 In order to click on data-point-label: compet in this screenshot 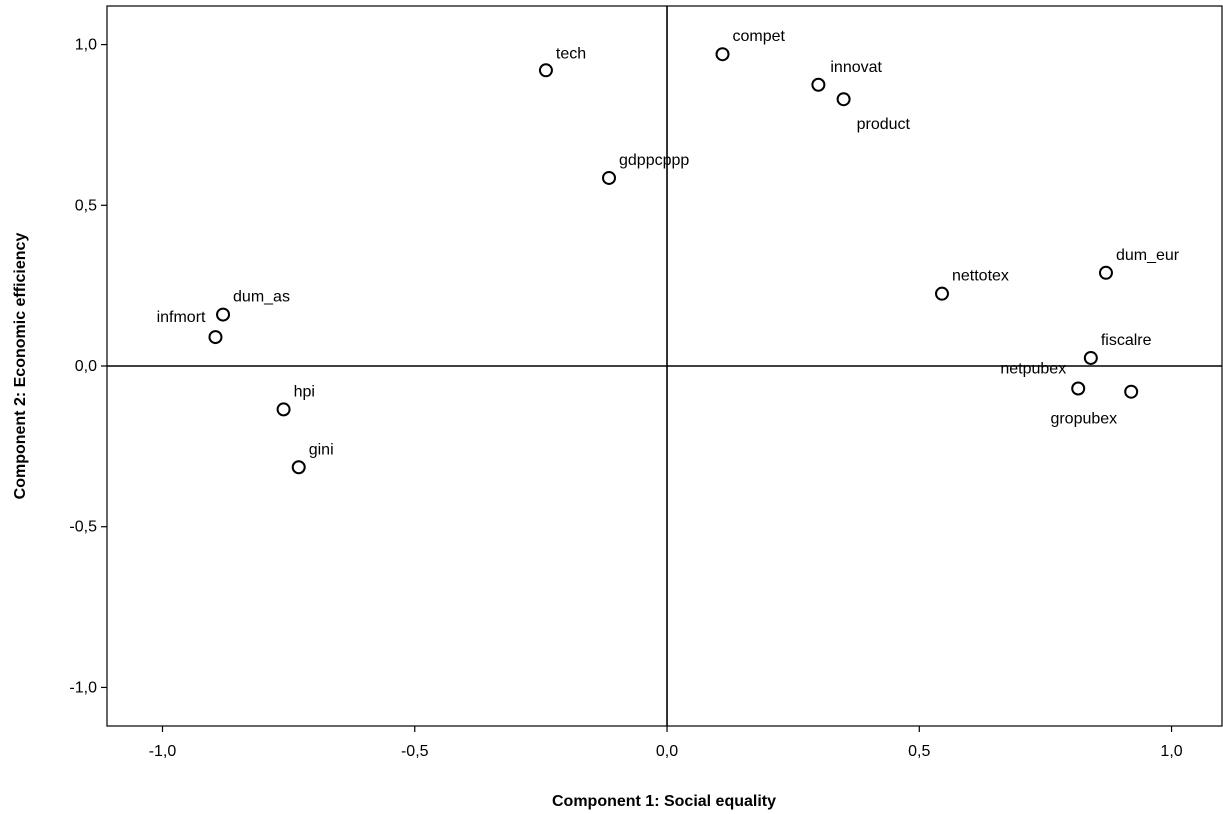, I will do `click(759, 36)`.